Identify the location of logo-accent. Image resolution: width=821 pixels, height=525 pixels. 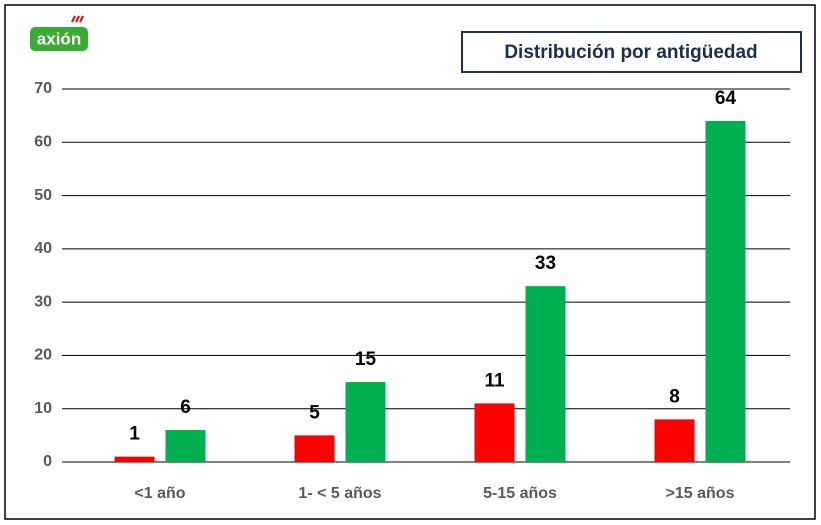
(77, 19).